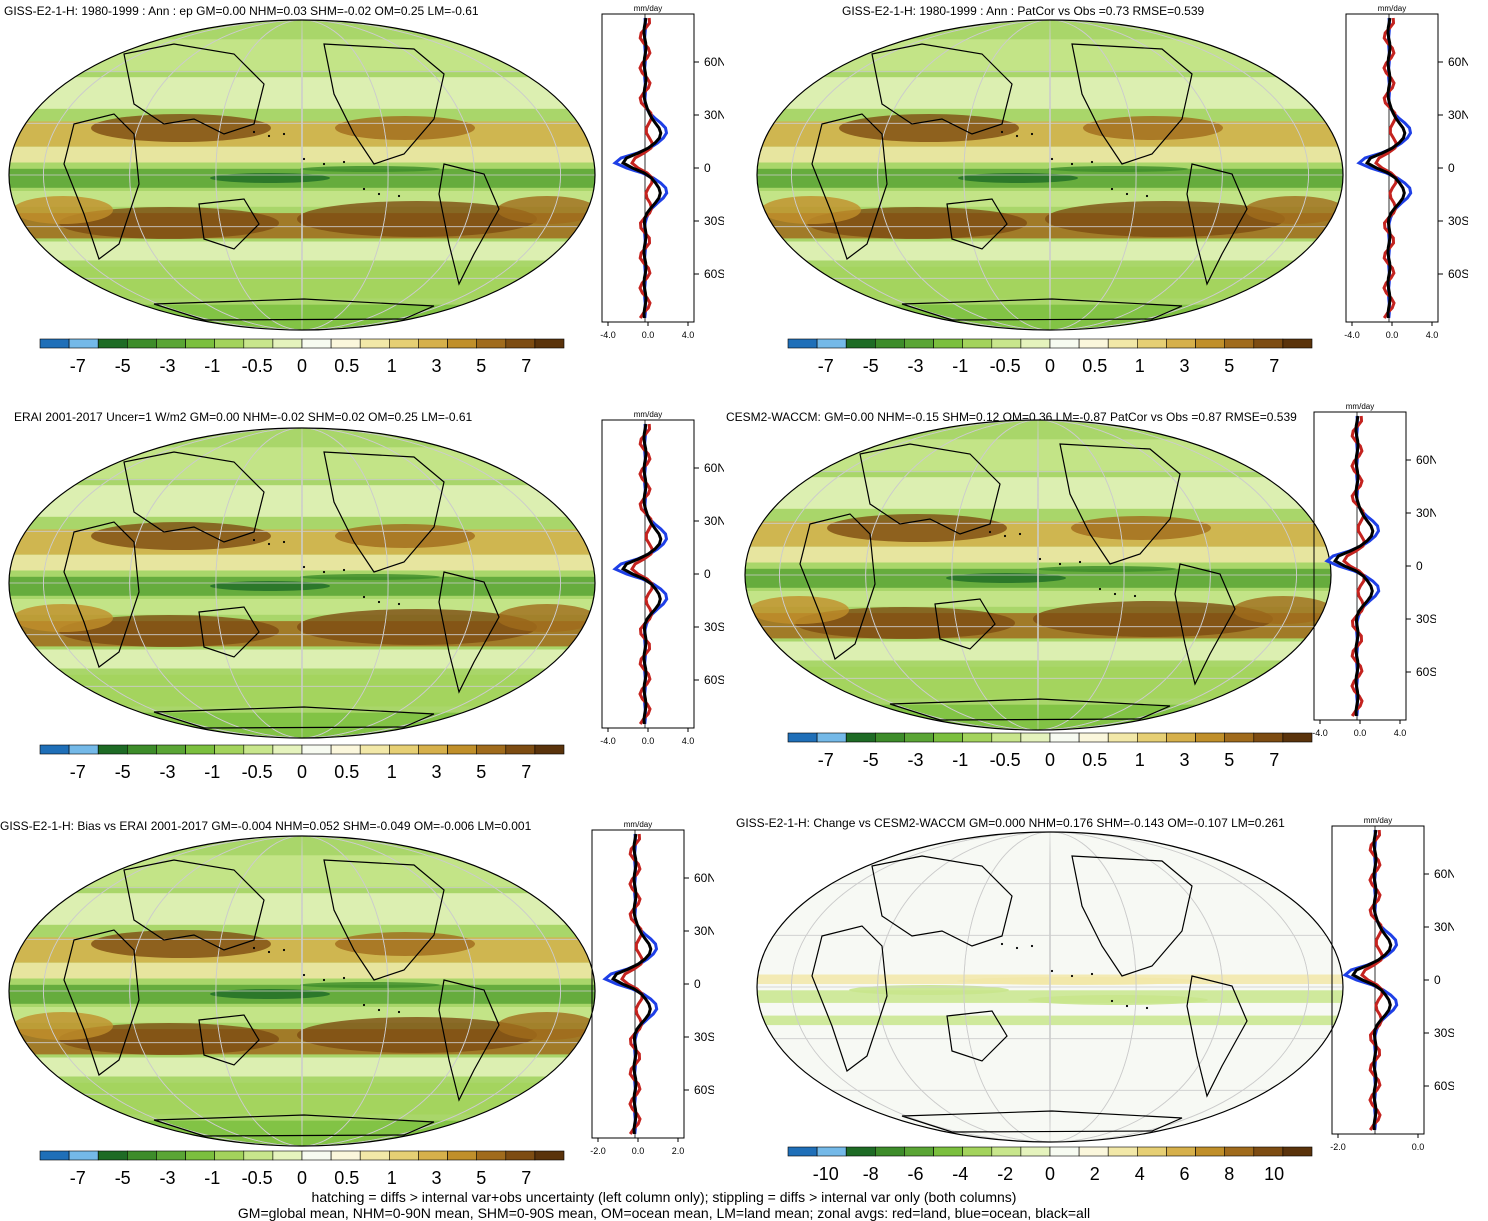 This screenshot has width=1488, height=1221. I want to click on x-tick-label: 0.0, so click(648, 335).